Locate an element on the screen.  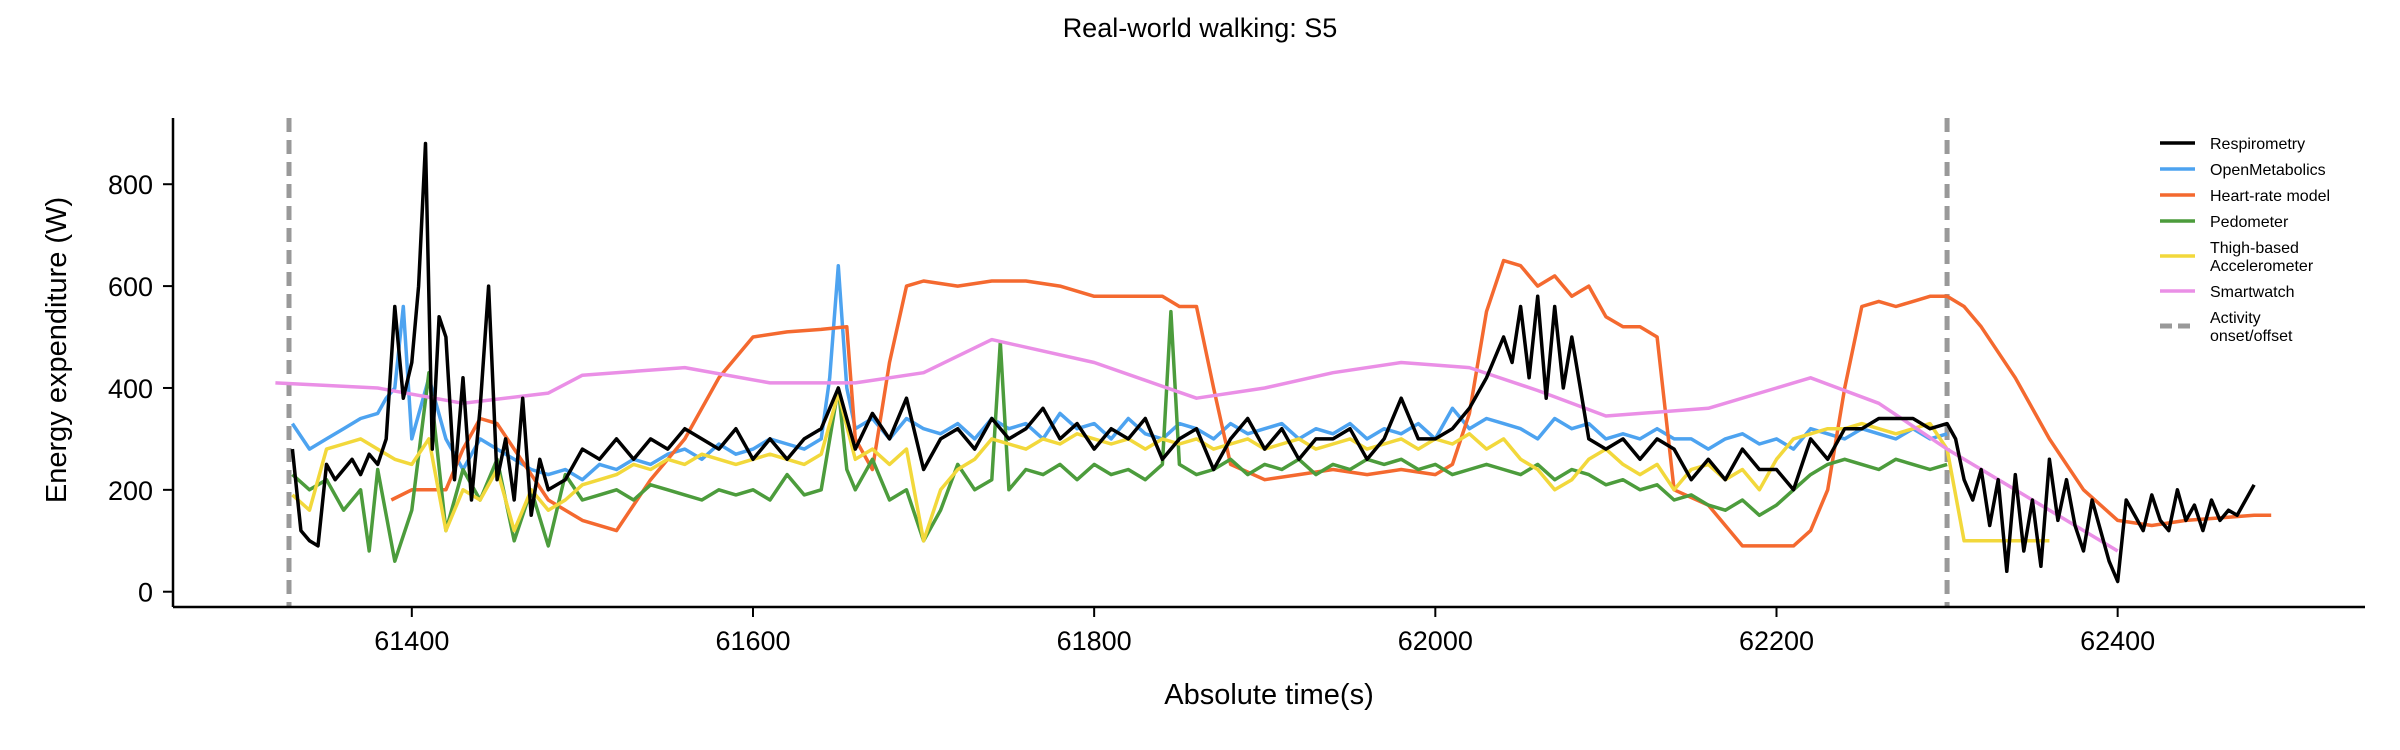
legend-label: Pedometer is located at coordinates (2249, 222).